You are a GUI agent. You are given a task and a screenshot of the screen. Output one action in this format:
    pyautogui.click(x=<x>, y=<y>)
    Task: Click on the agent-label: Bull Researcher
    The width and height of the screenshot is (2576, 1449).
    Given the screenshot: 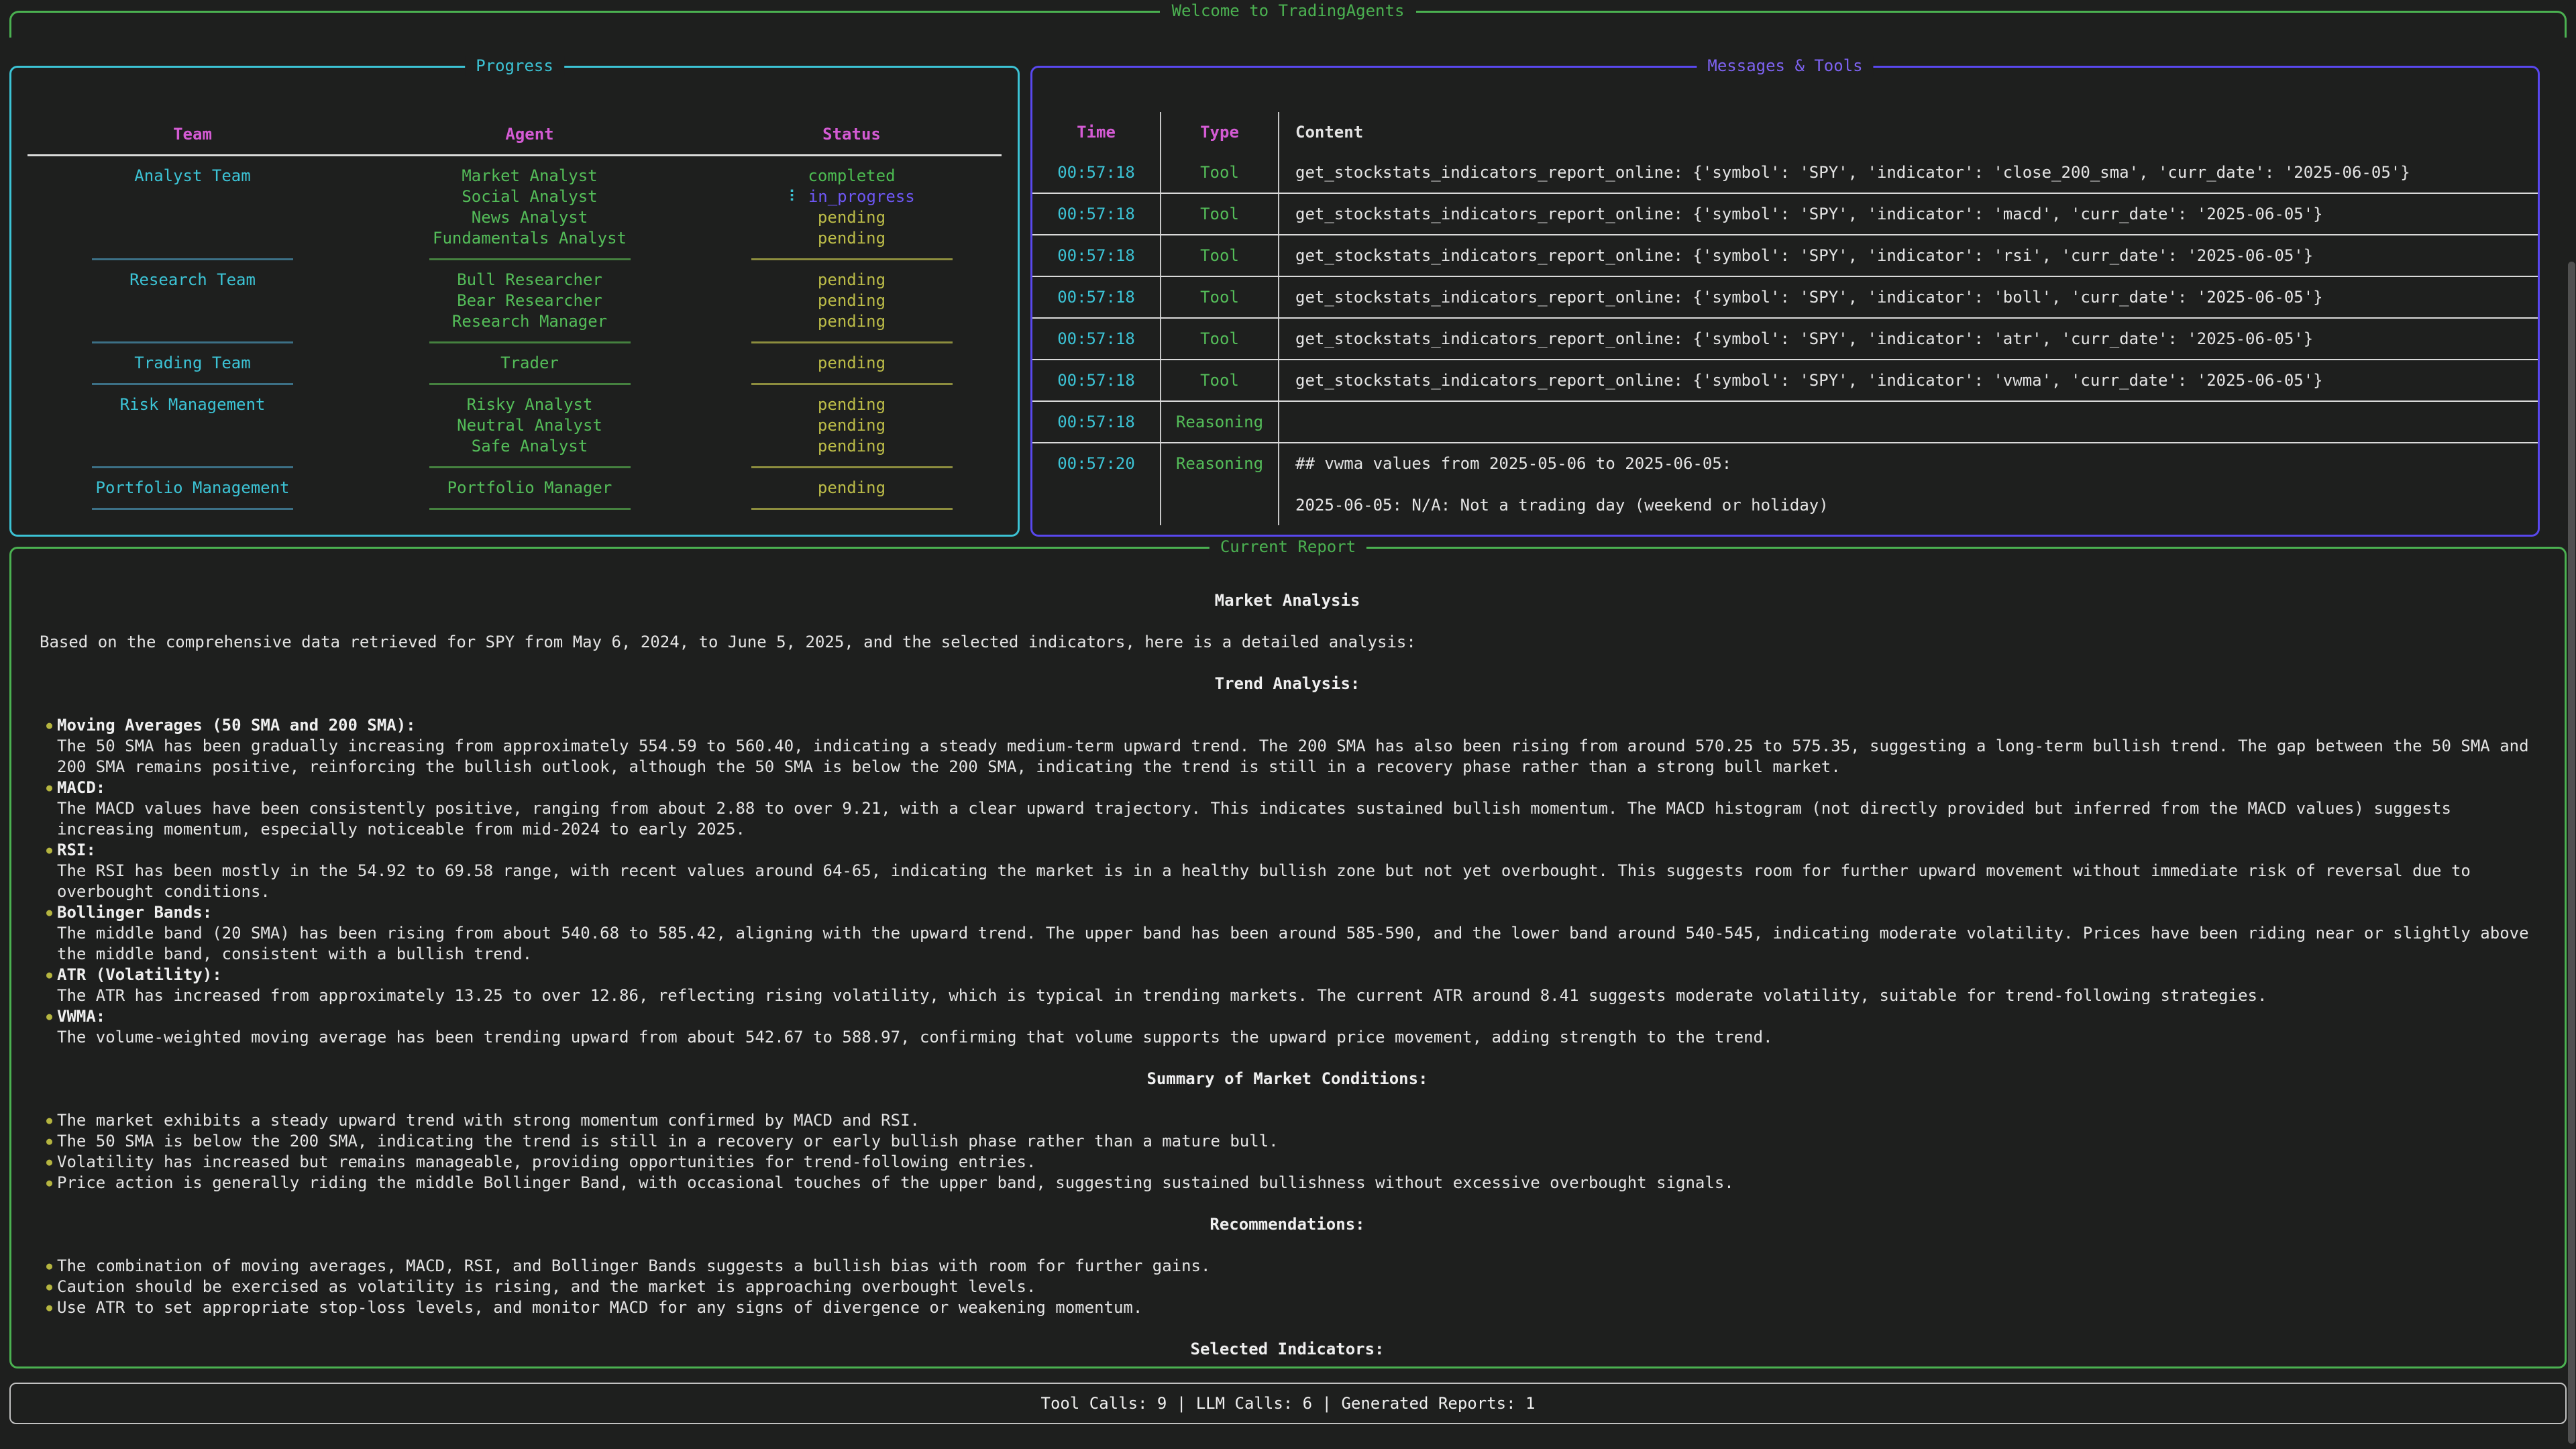 What is the action you would take?
    pyautogui.click(x=529, y=279)
    